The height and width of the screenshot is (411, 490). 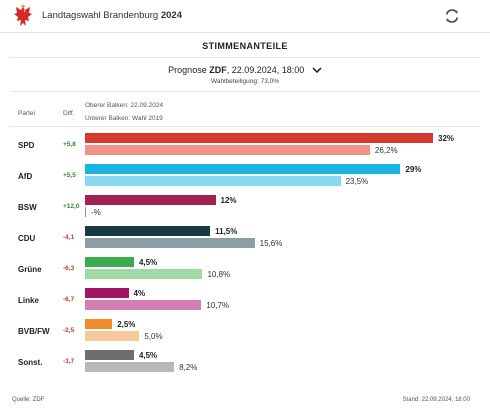 What do you see at coordinates (218, 305) in the screenshot?
I see `value-previous: 10,7%` at bounding box center [218, 305].